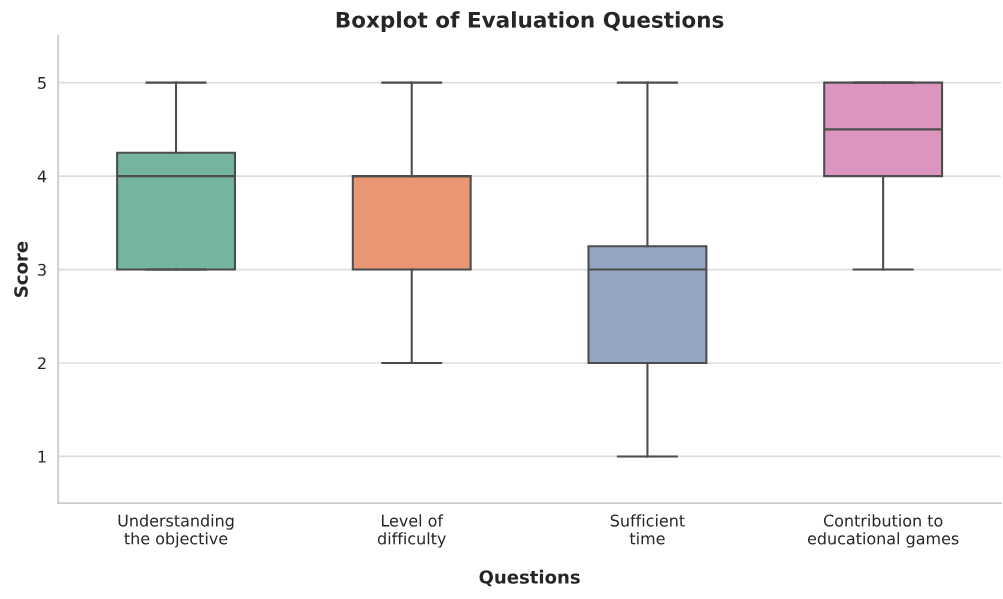 This screenshot has width=1003, height=599. Describe the element at coordinates (42, 456) in the screenshot. I see `y-tick-label: 1` at that location.